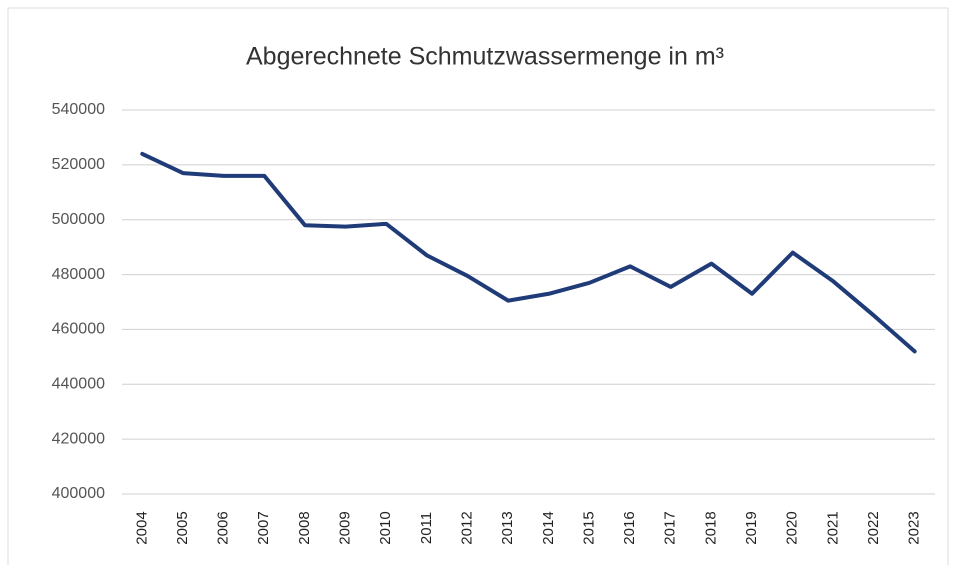  What do you see at coordinates (792, 527) in the screenshot?
I see `x-tick-label: 2020` at bounding box center [792, 527].